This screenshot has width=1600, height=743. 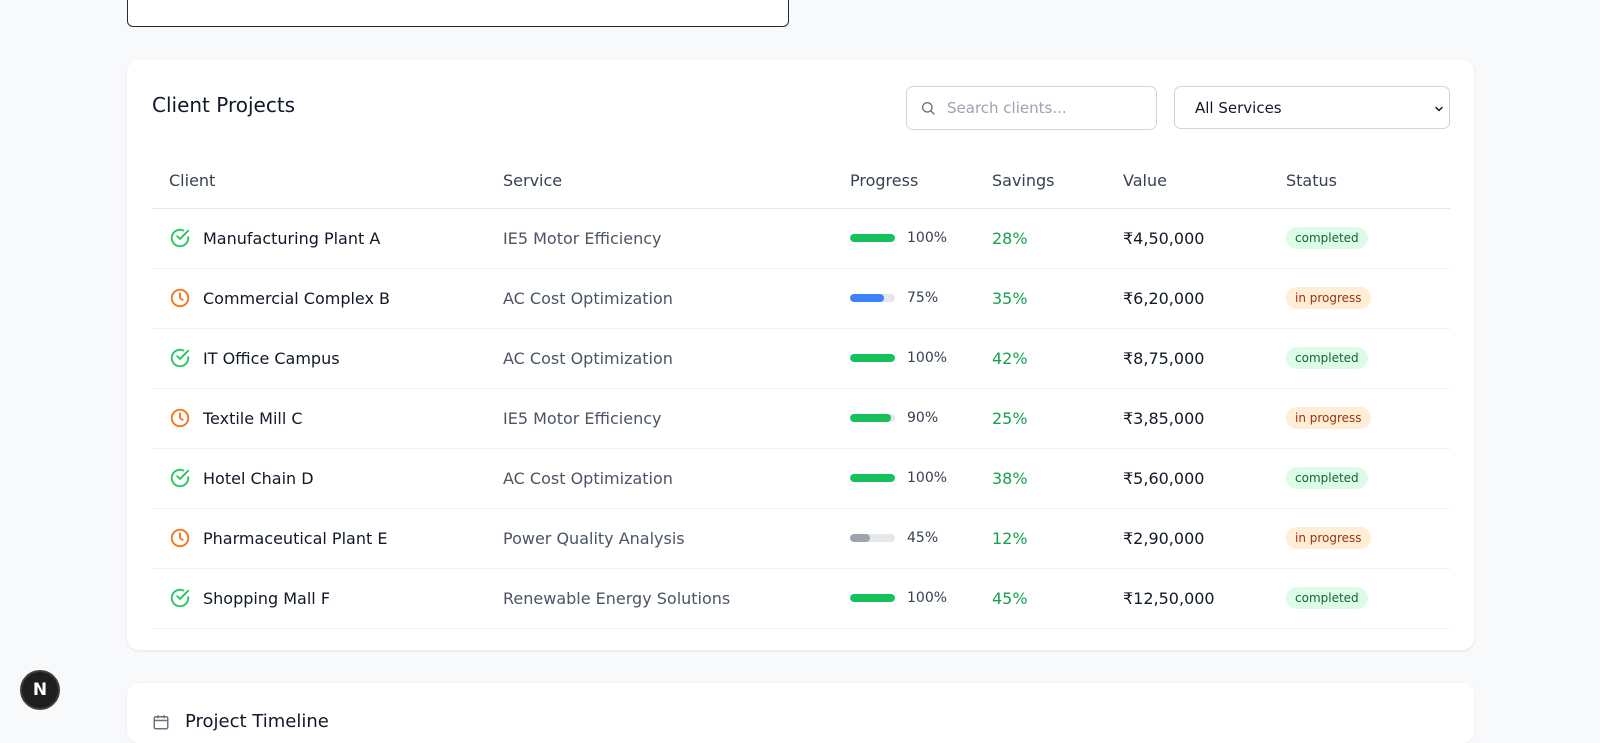 I want to click on project-value: ₹8,75,000, so click(x=1164, y=358).